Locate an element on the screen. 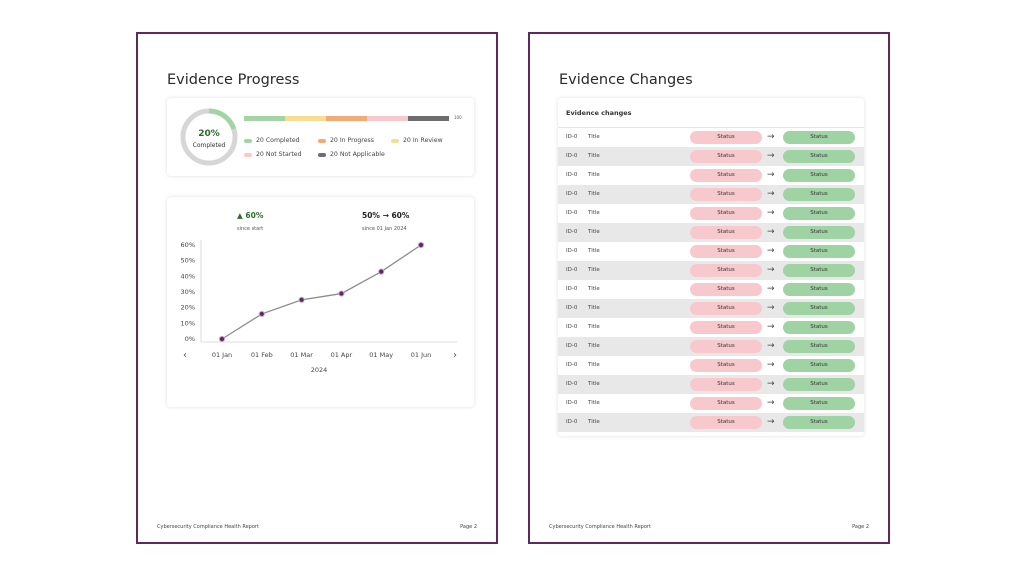 Image resolution: width=1024 pixels, height=576 pixels. legend-not-applicable: 20 Not Applicable is located at coordinates (351, 154).